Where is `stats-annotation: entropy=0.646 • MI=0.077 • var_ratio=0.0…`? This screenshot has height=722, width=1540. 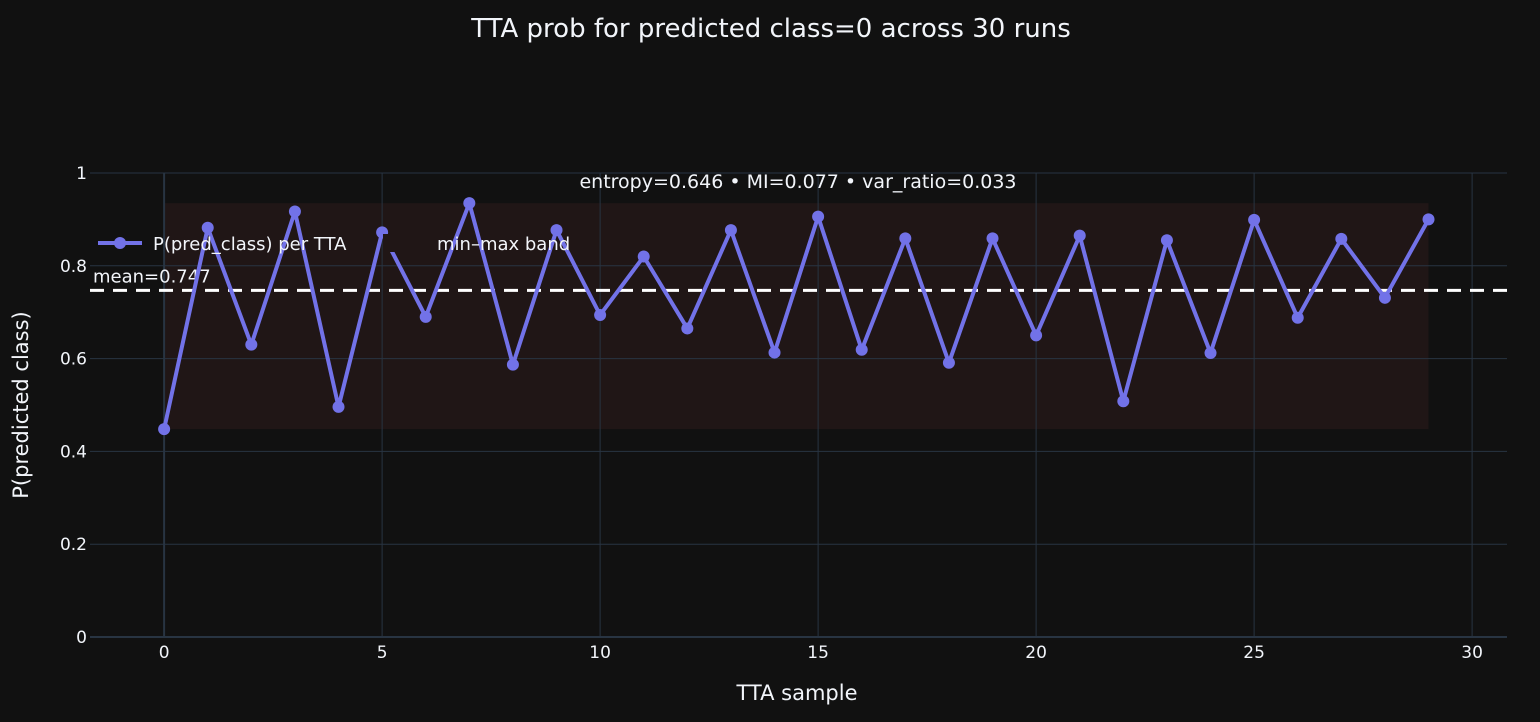
stats-annotation: entropy=0.646 • MI=0.077 • var_ratio=0.0… is located at coordinates (797, 182).